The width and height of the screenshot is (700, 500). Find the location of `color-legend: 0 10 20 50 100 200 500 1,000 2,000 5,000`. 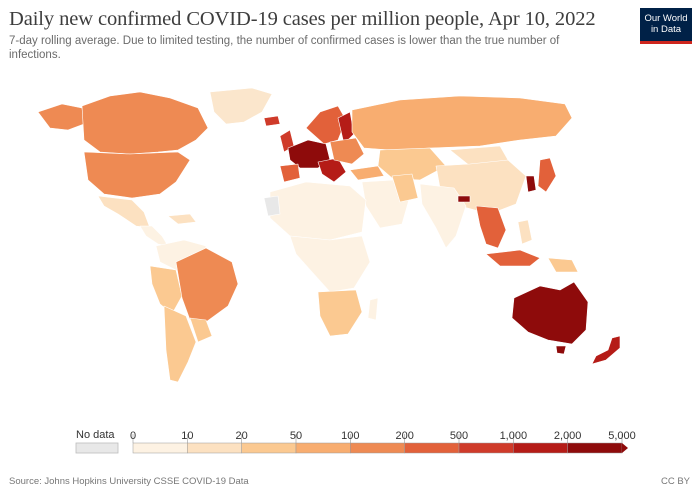

color-legend: 0 10 20 50 100 200 500 1,000 2,000 5,000 is located at coordinates (355, 442).